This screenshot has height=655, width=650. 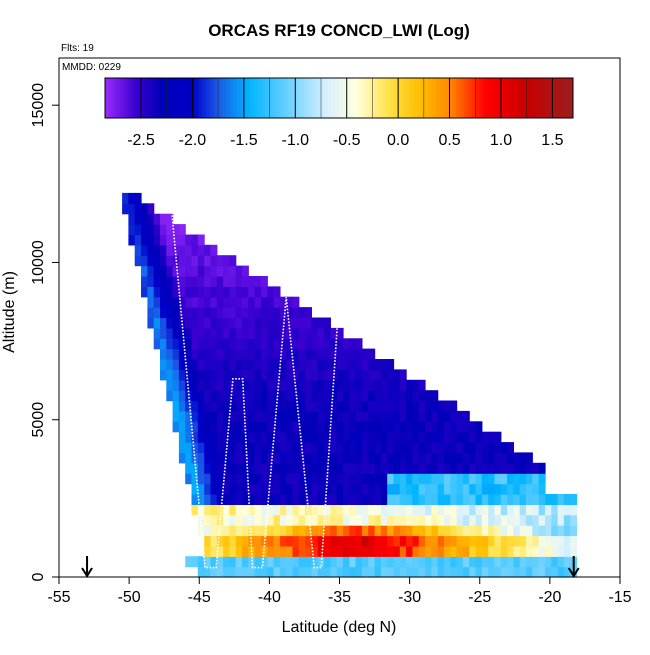 I want to click on colorbar-tick-label: 1.0, so click(x=501, y=140).